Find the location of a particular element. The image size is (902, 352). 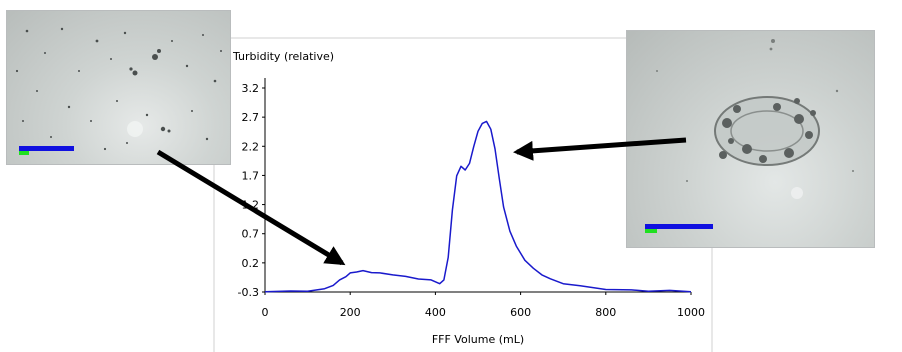

y-tick-label: 0.7 is located at coordinates (251, 234).